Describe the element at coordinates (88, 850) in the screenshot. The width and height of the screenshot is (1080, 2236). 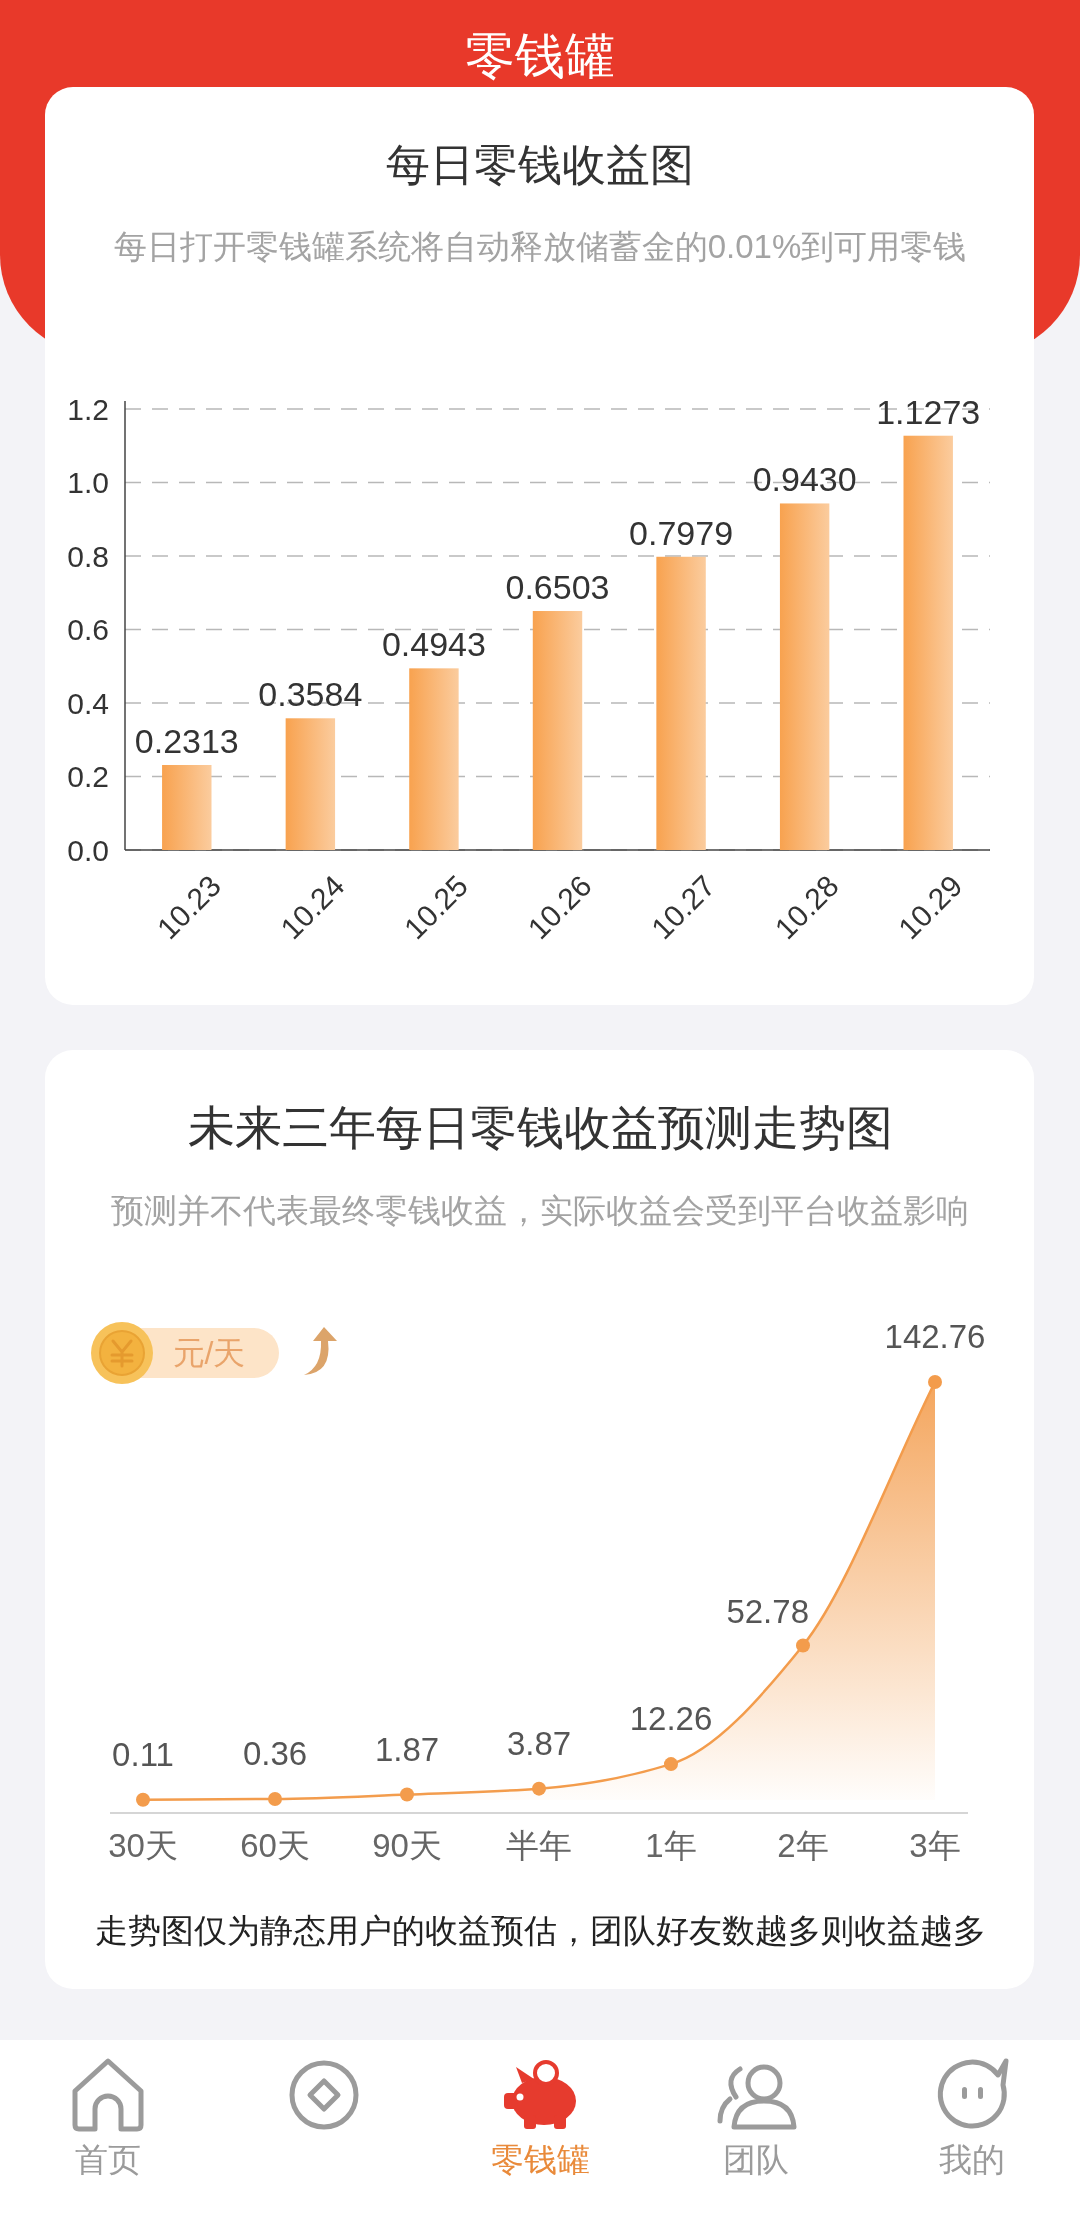
I see `y-tick-label: 0.0` at that location.